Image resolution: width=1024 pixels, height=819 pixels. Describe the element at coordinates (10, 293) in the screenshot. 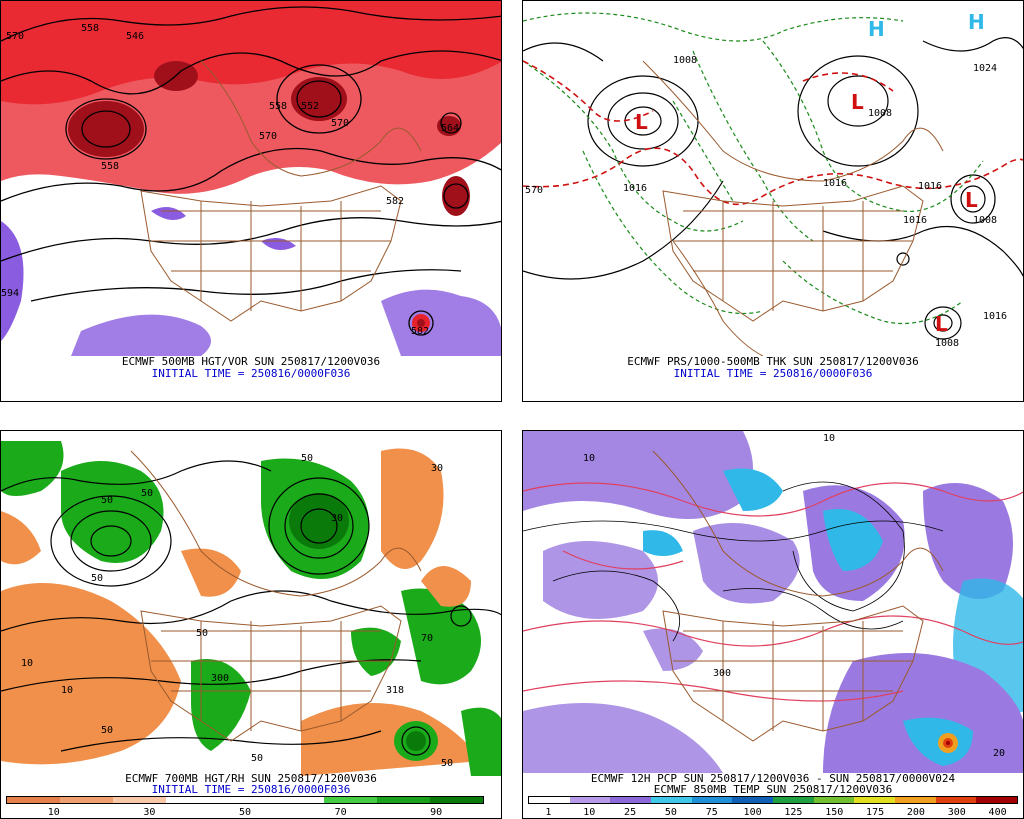

I see `contour-label: 594` at that location.